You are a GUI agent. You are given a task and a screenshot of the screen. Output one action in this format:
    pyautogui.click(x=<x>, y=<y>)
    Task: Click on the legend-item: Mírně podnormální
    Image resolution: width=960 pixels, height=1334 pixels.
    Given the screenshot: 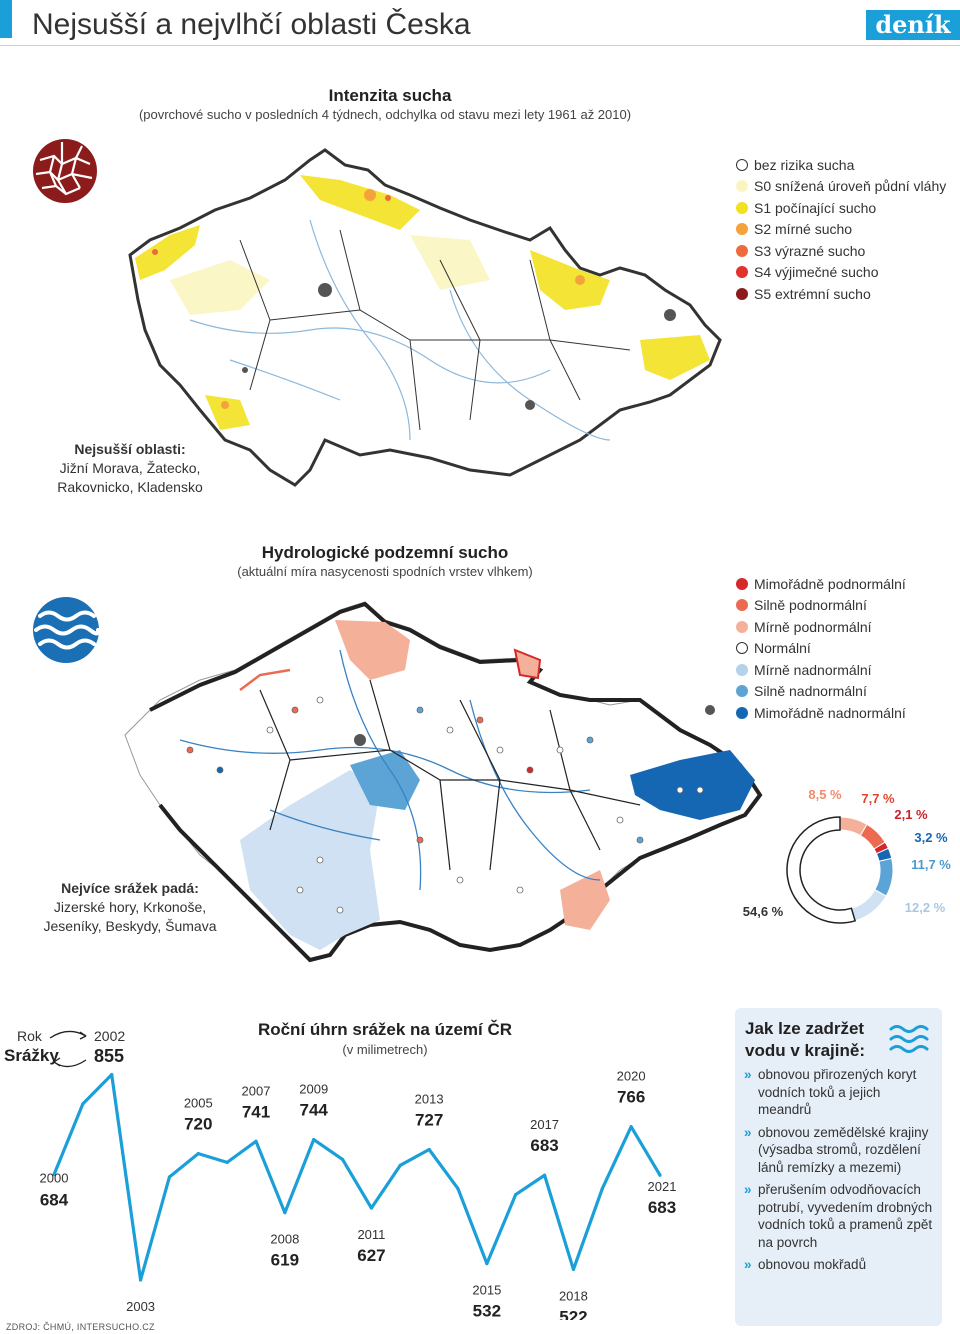 What is the action you would take?
    pyautogui.click(x=821, y=627)
    